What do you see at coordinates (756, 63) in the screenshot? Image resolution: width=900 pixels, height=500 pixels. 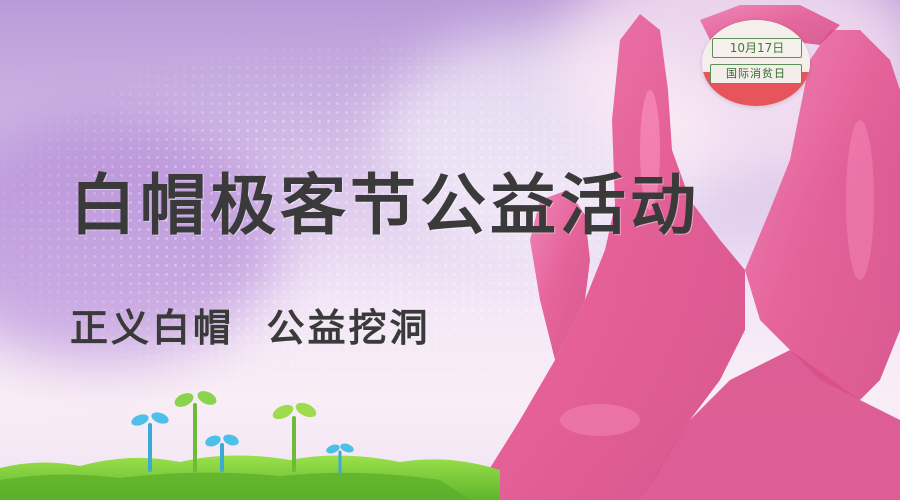 I see `date-badge: 10月17日 国际消贫日` at bounding box center [756, 63].